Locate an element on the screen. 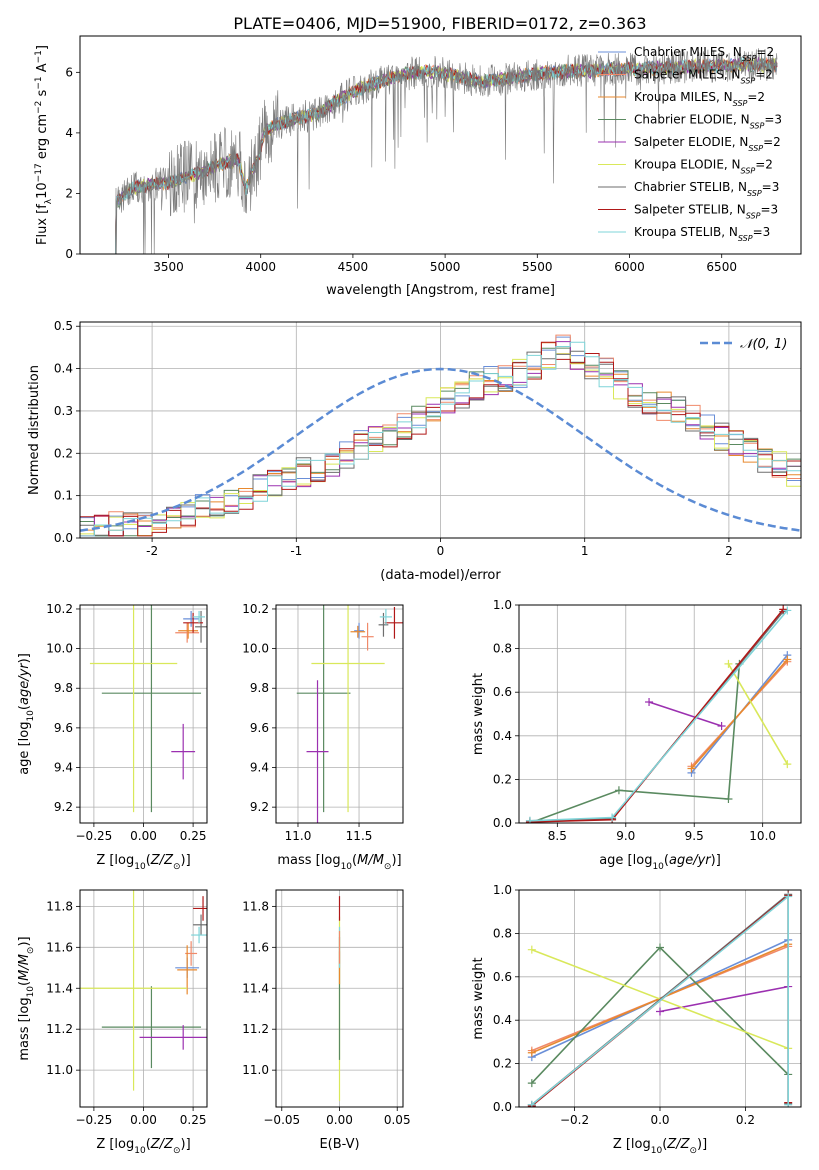  legend-entry: Kroupa MILES, NSSP=2 is located at coordinates (699, 99).